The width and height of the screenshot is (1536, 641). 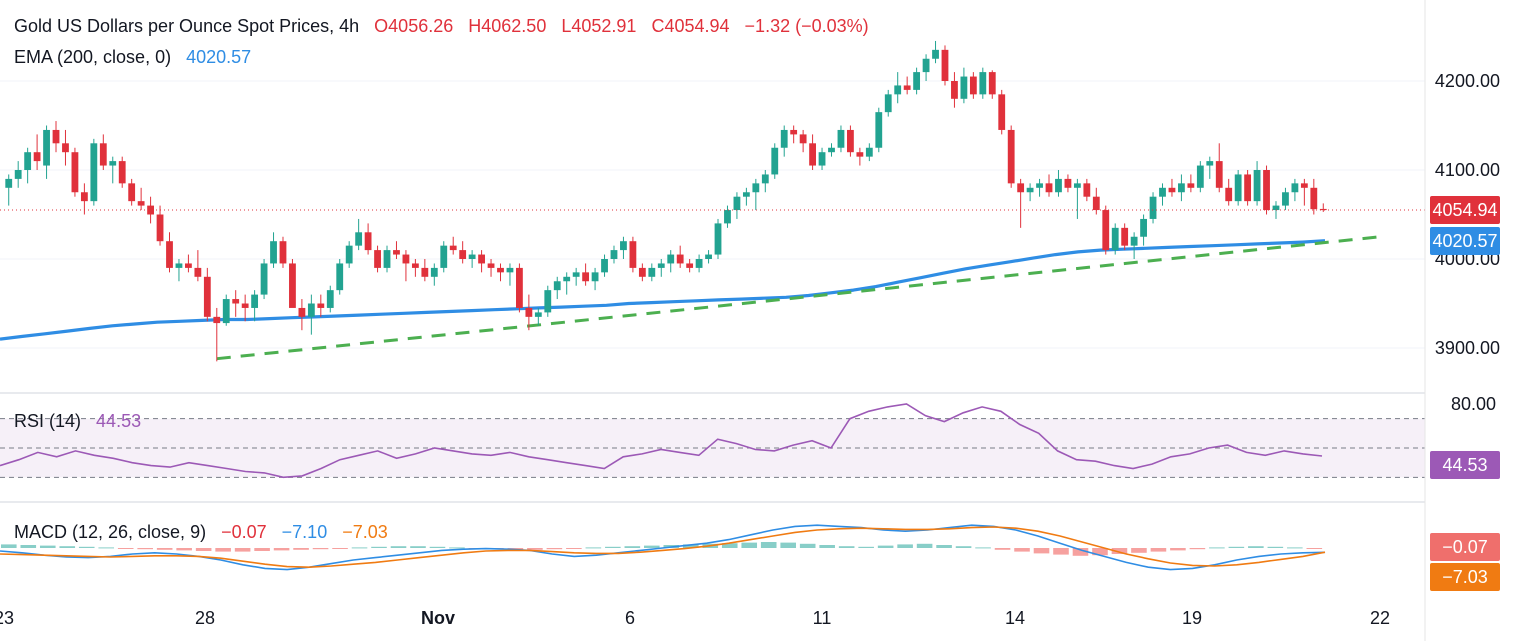 I want to click on close-value: C4054.94, so click(x=690, y=26).